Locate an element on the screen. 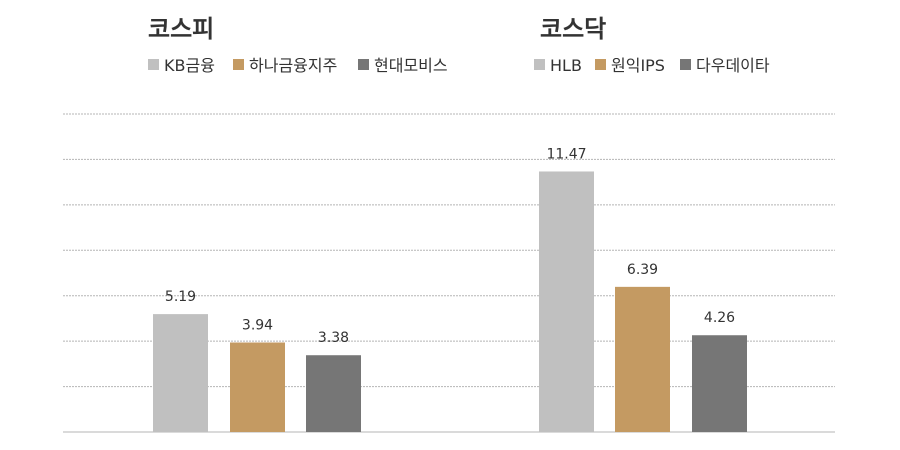 The image size is (900, 450). legend-label: 하나금융지주 is located at coordinates (293, 65).